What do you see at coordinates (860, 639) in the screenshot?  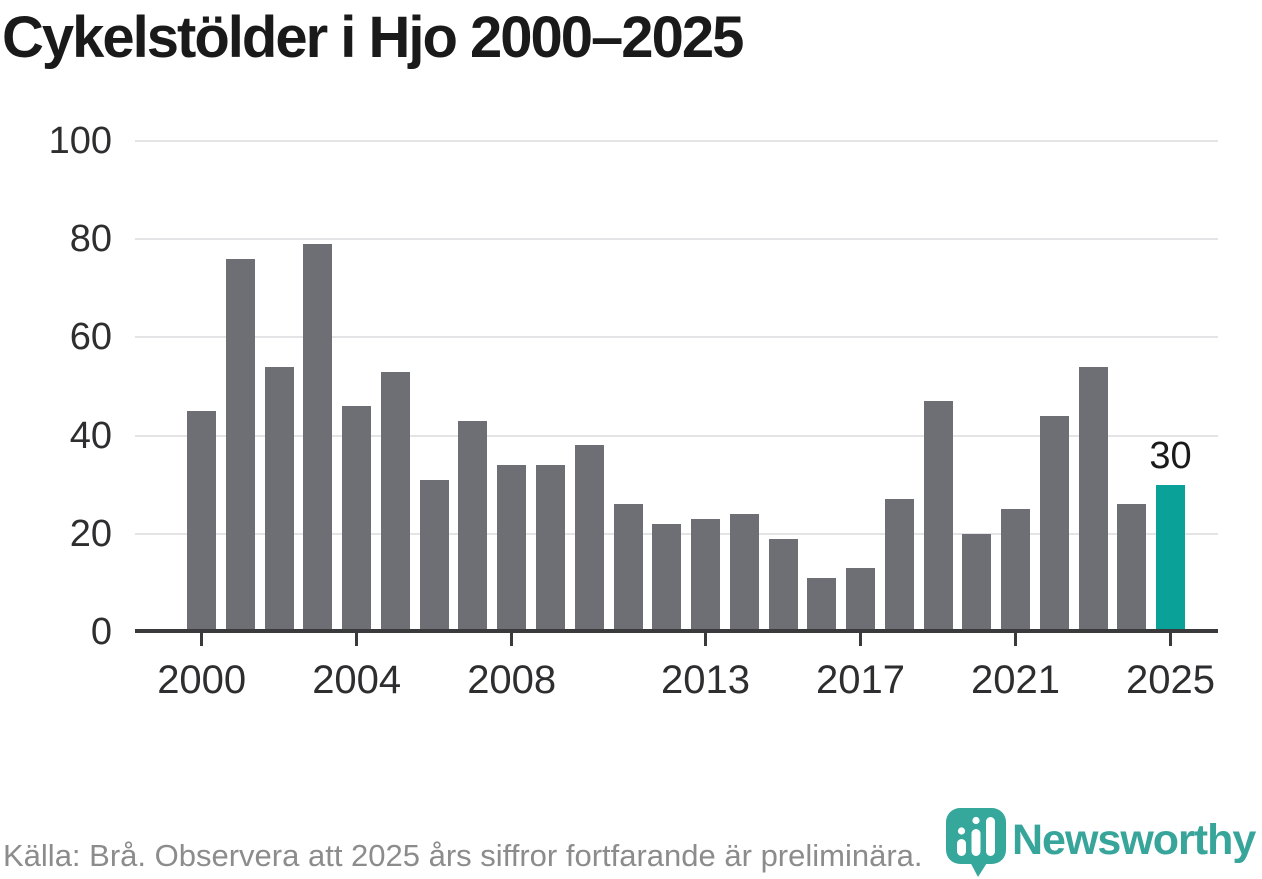 I see `x-tick-2017` at bounding box center [860, 639].